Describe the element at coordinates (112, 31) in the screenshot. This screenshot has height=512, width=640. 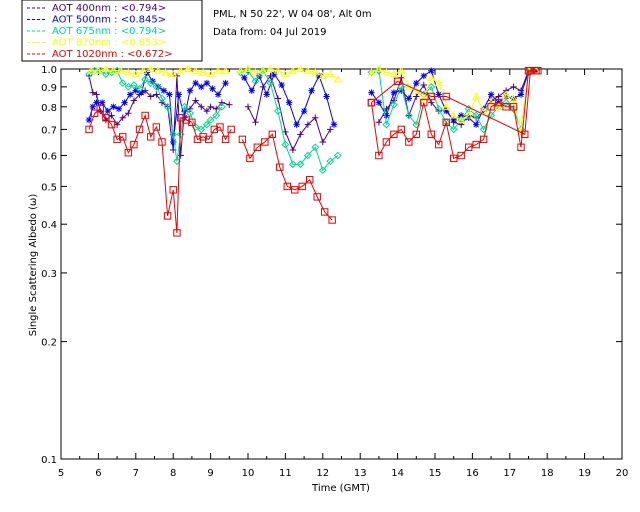
I see `legend-box` at that location.